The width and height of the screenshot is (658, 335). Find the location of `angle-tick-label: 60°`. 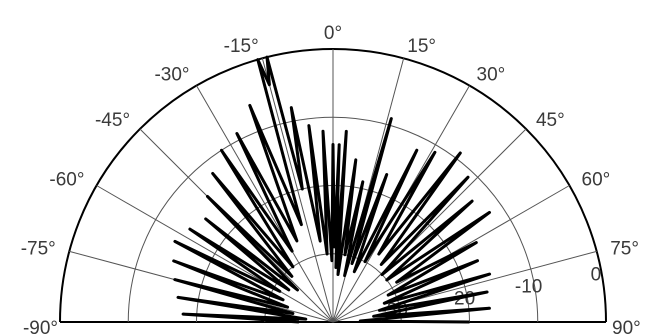

angle-tick-label: 60° is located at coordinates (596, 180).